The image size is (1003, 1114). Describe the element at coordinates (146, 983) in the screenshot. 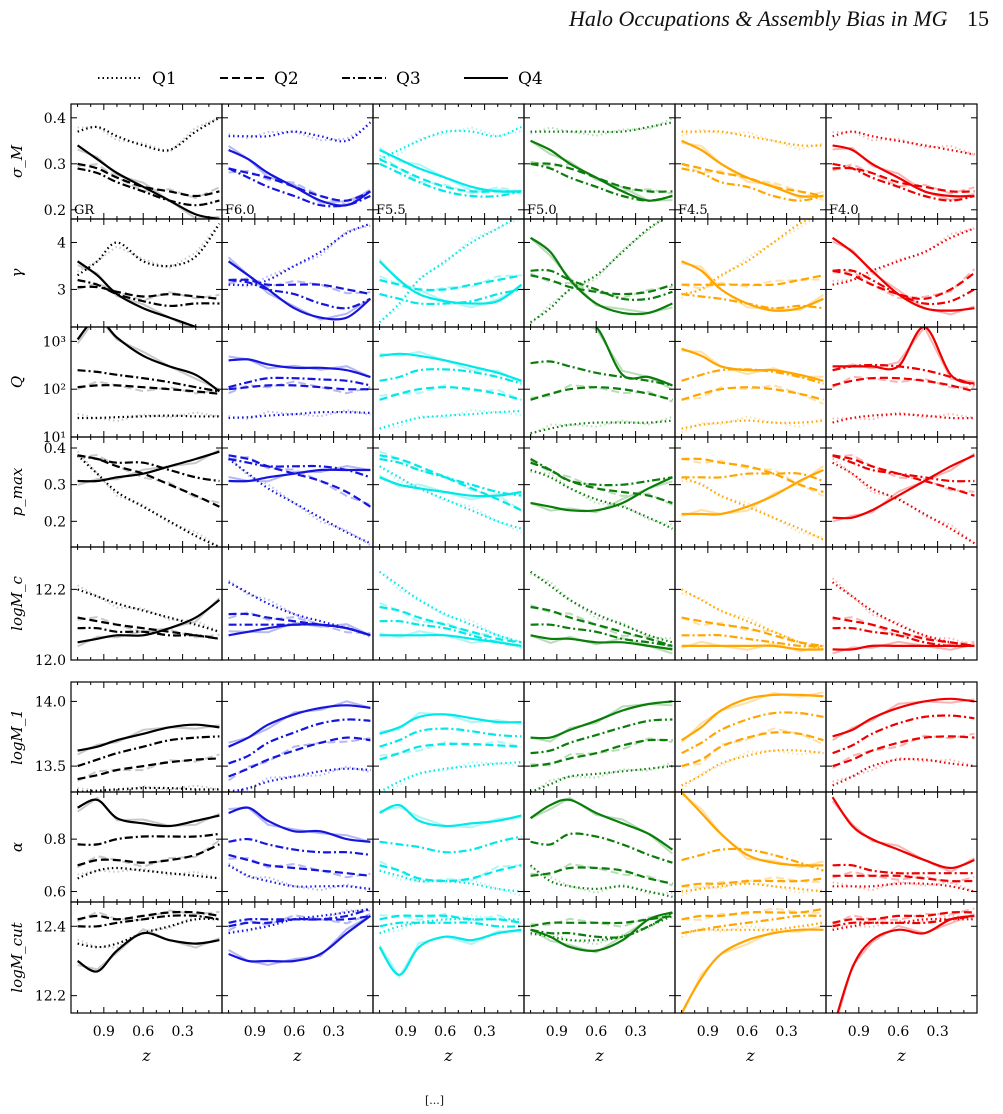

I see `panel-gr-row8: 0.9 0.6 0.3 z` at that location.